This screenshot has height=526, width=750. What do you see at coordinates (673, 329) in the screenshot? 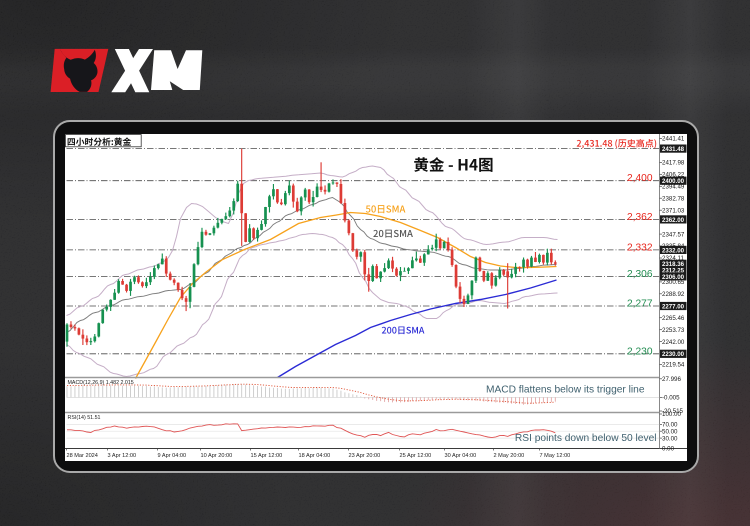
I see `svg-text: 2253.73` at bounding box center [673, 329].